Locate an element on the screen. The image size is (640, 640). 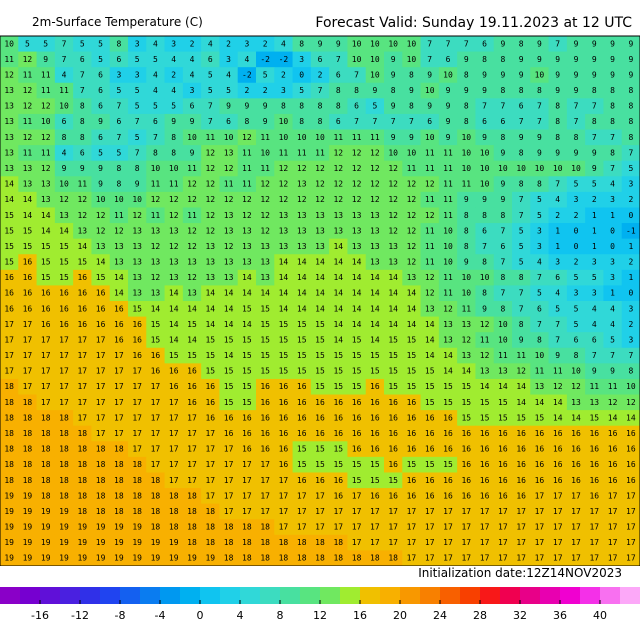
temperature-value: 12 is located at coordinates (247, 199).